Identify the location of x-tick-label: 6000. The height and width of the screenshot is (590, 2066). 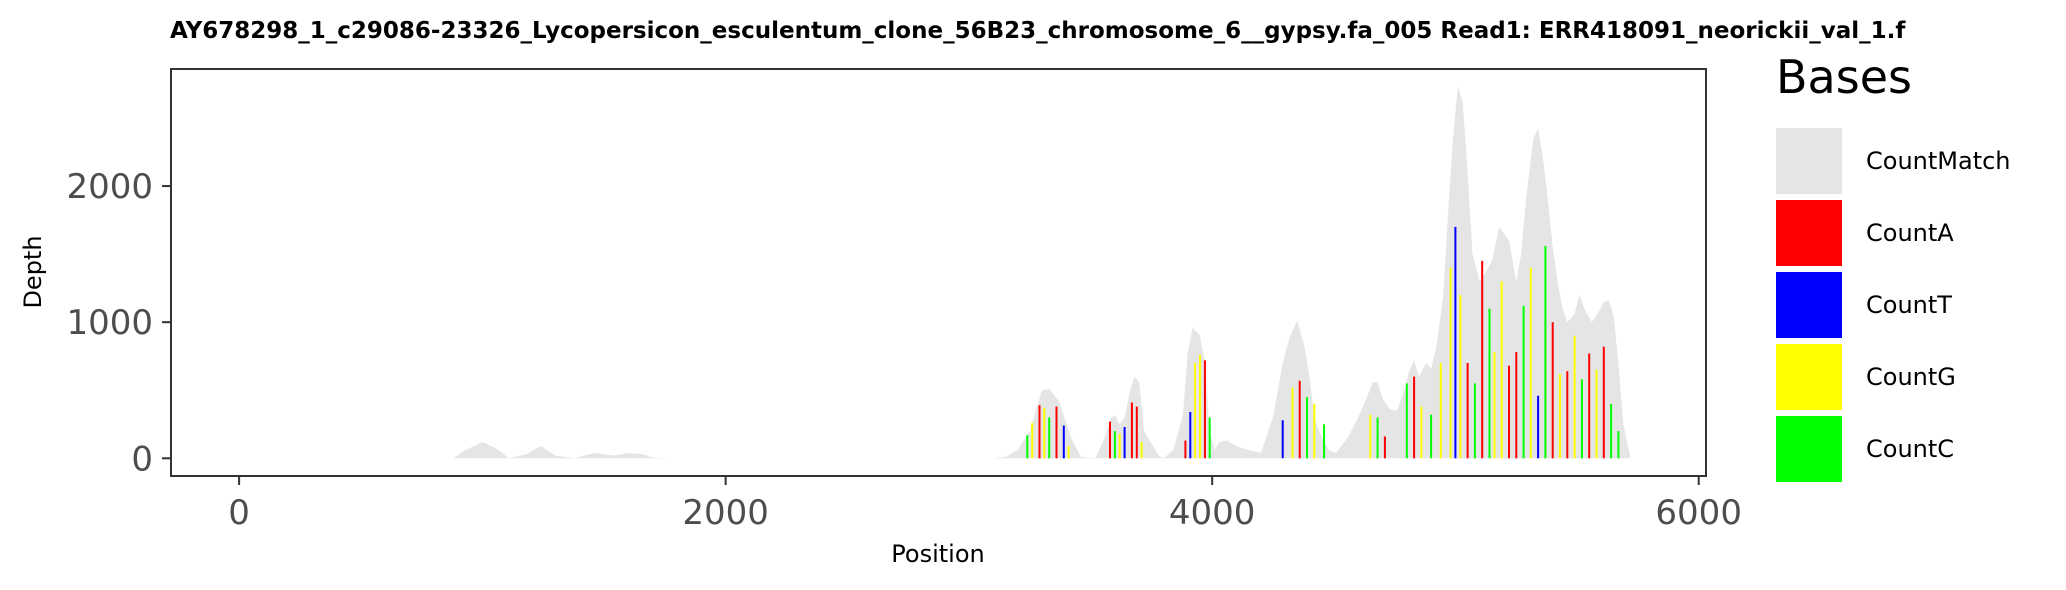
(1698, 513).